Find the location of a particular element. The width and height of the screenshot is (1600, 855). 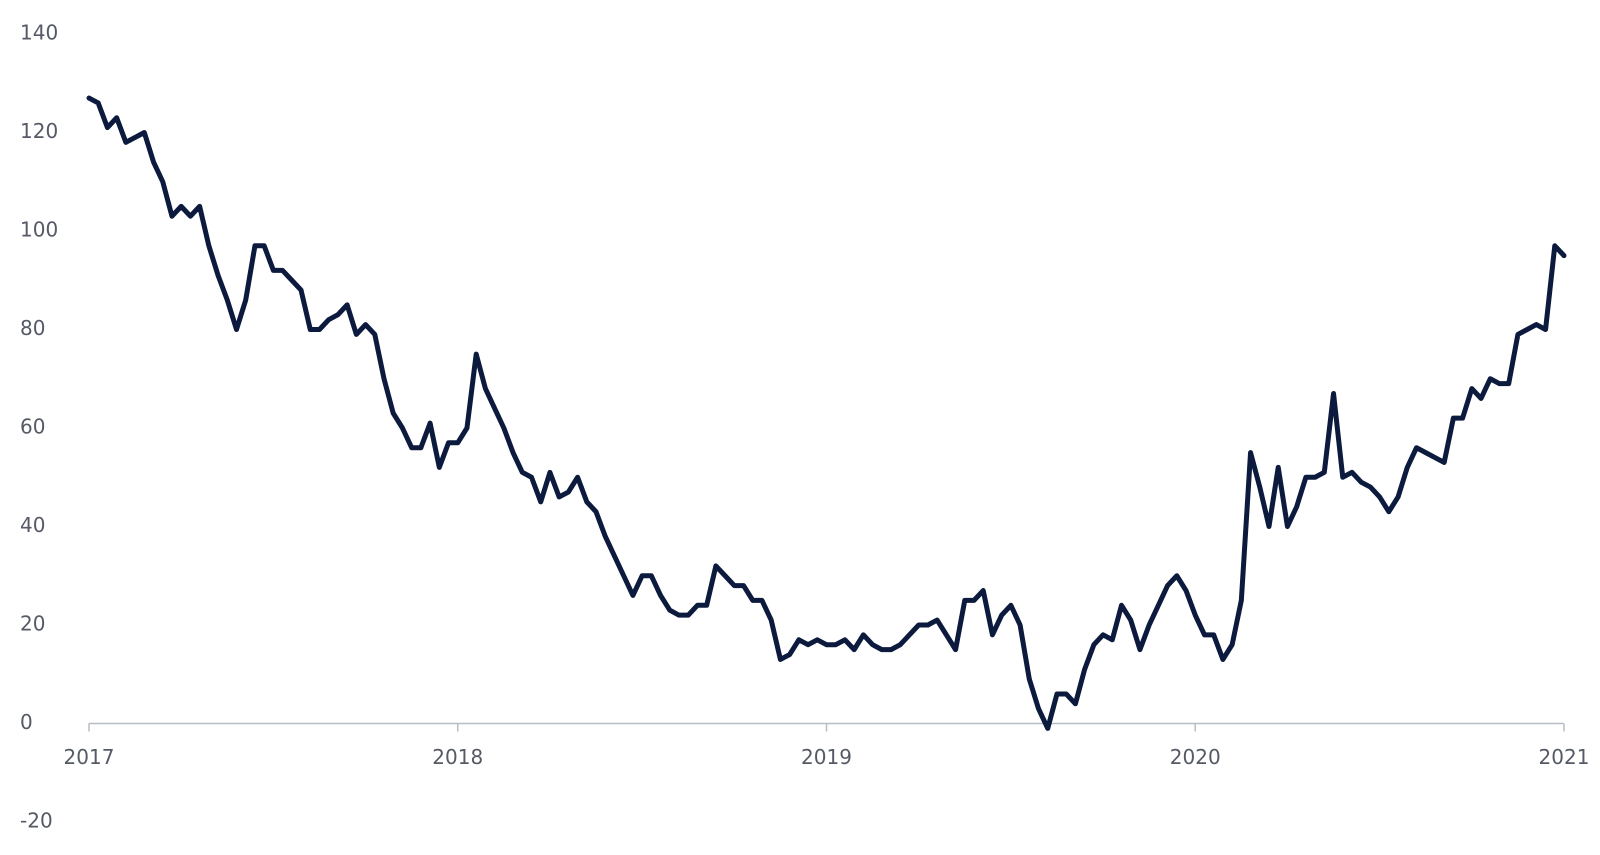

y-tick-label: 0 is located at coordinates (26, 722).